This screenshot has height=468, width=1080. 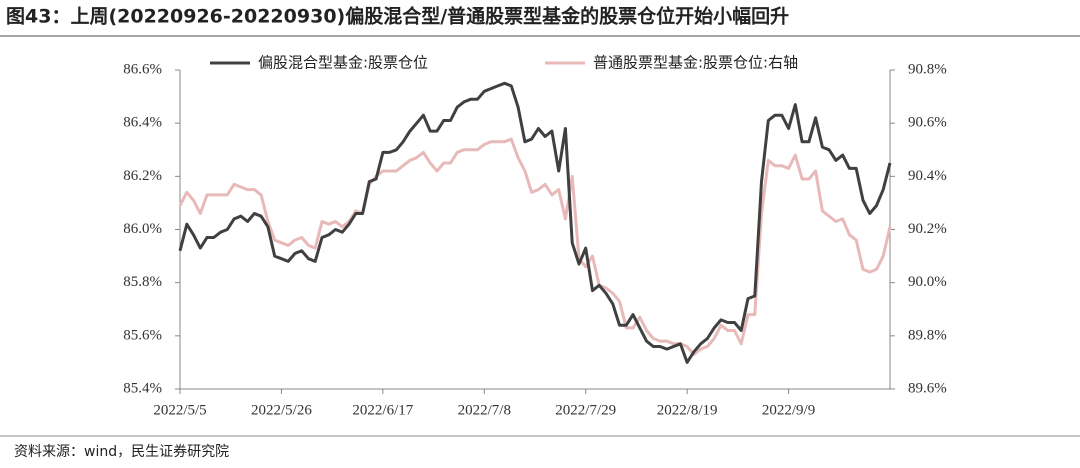 I want to click on y2-tick-label: 90.4%, so click(x=927, y=176).